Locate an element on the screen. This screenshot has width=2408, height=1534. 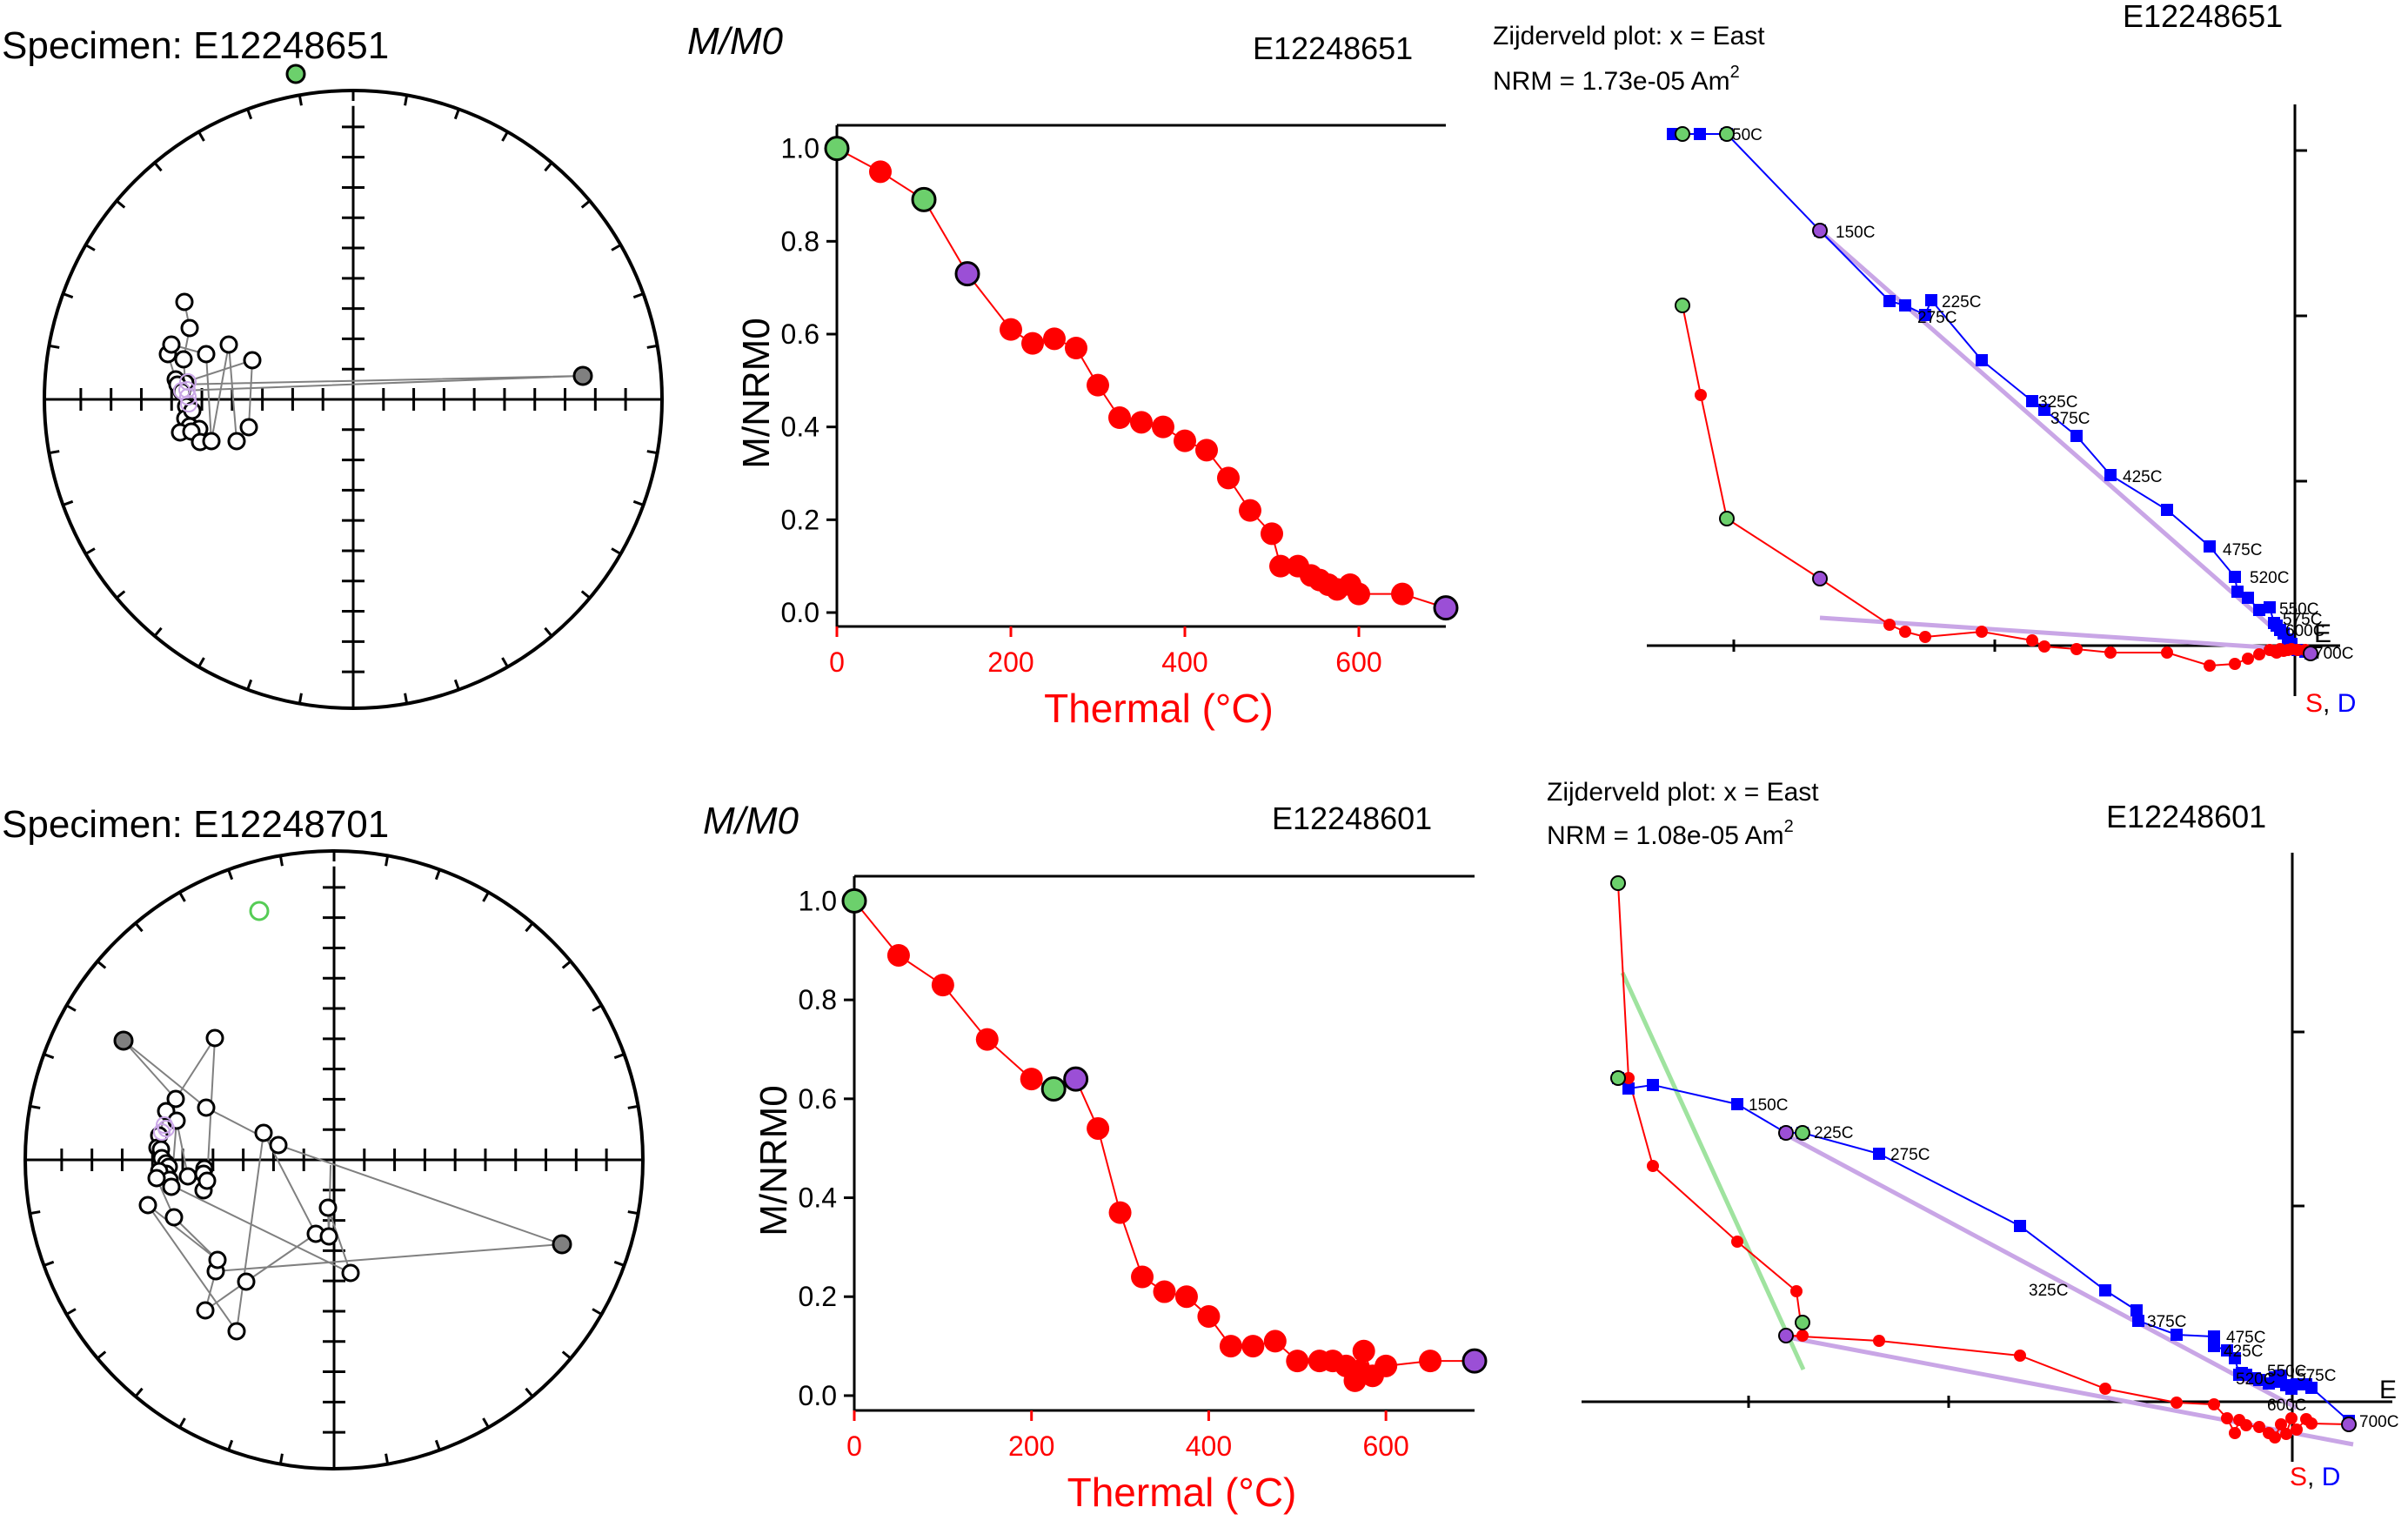
zij-step-label: 575C is located at coordinates (2316, 1376).